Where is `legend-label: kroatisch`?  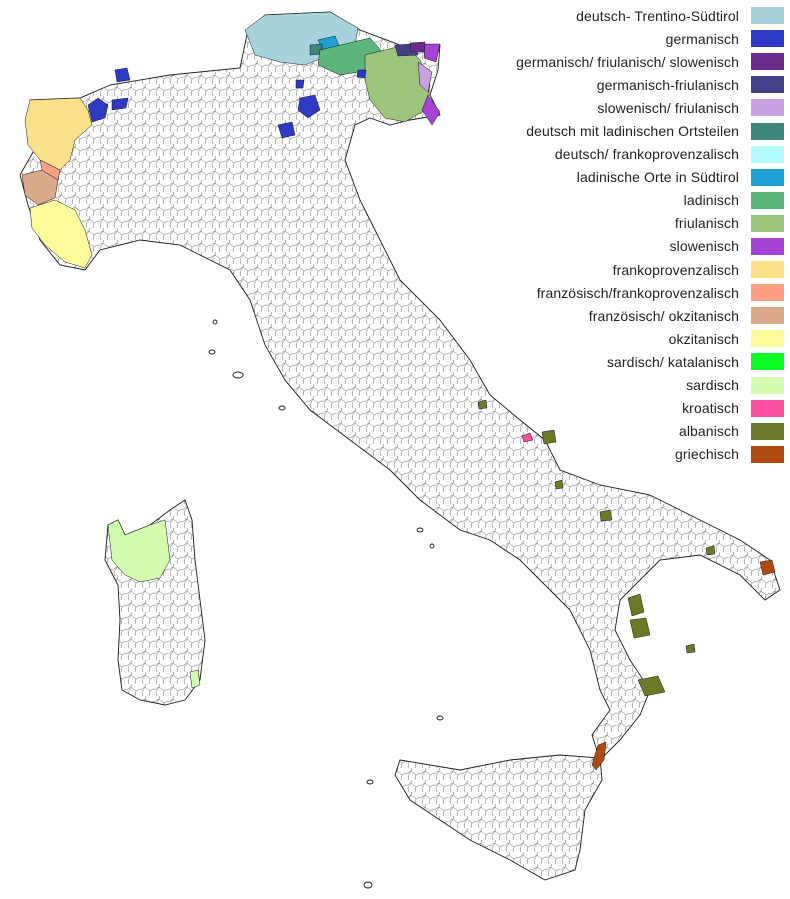 legend-label: kroatisch is located at coordinates (710, 408).